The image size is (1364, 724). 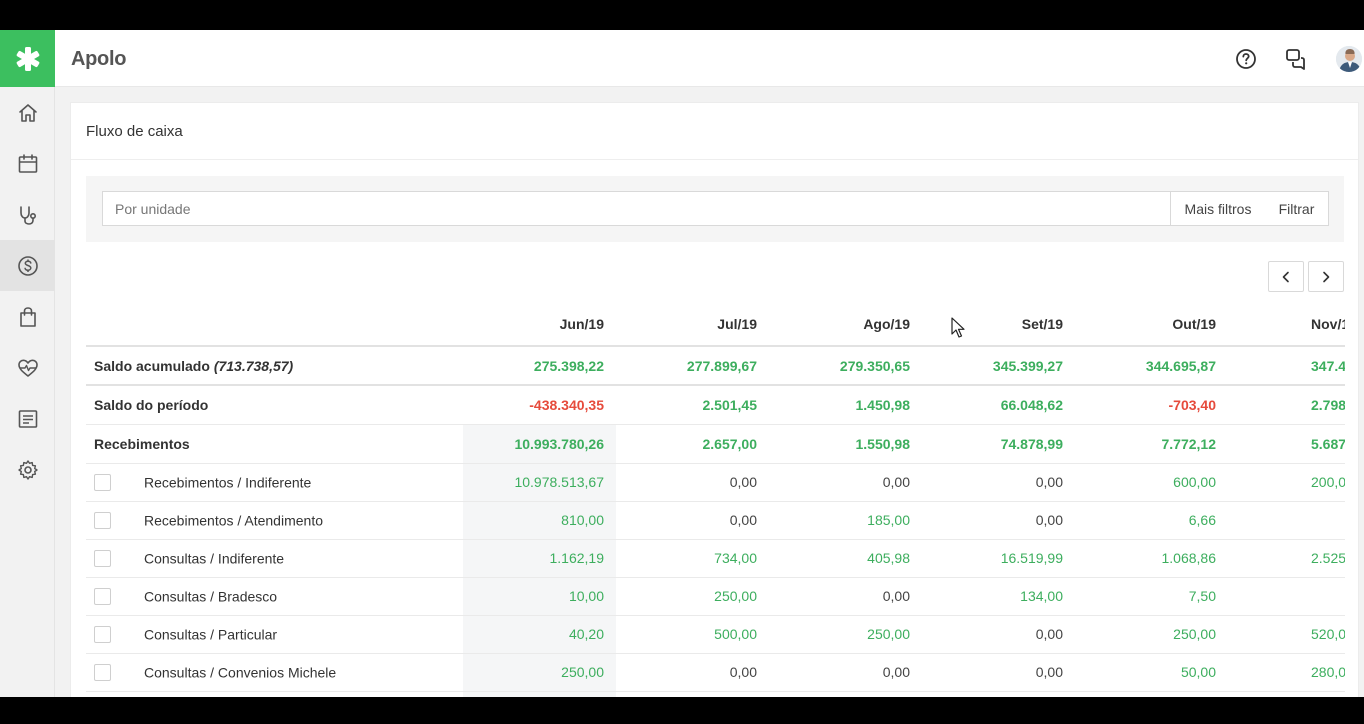 I want to click on cell-value: 5.687,25, so click(x=1286, y=444).